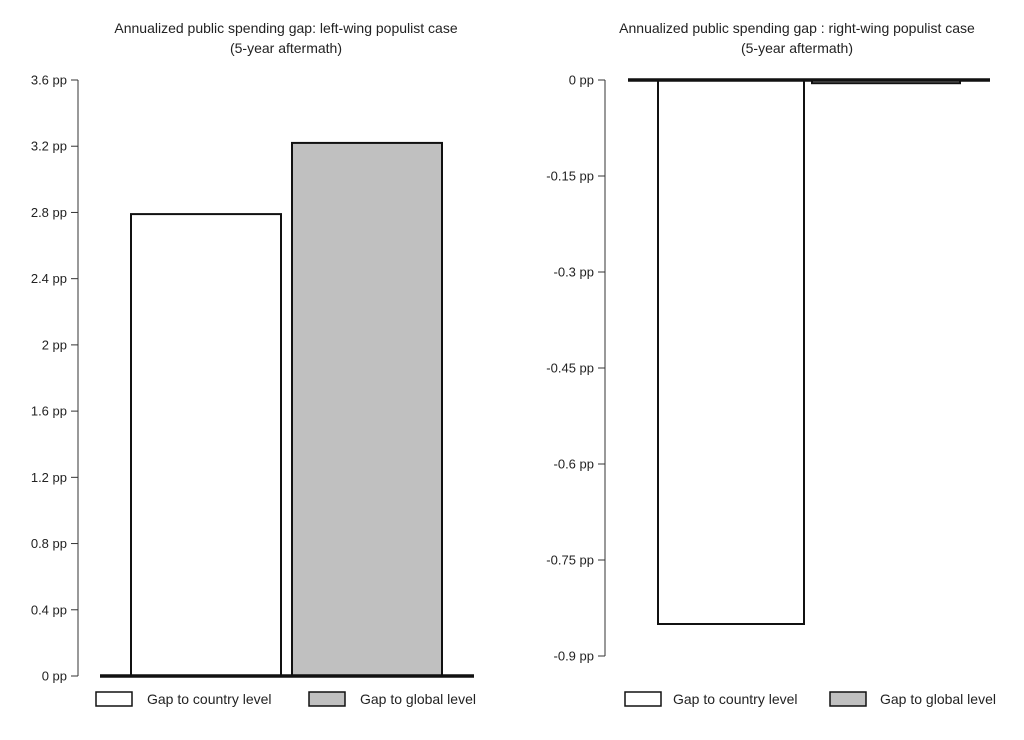 This screenshot has width=1024, height=740. I want to click on y-tick-label: -0.9 pp, so click(574, 656).